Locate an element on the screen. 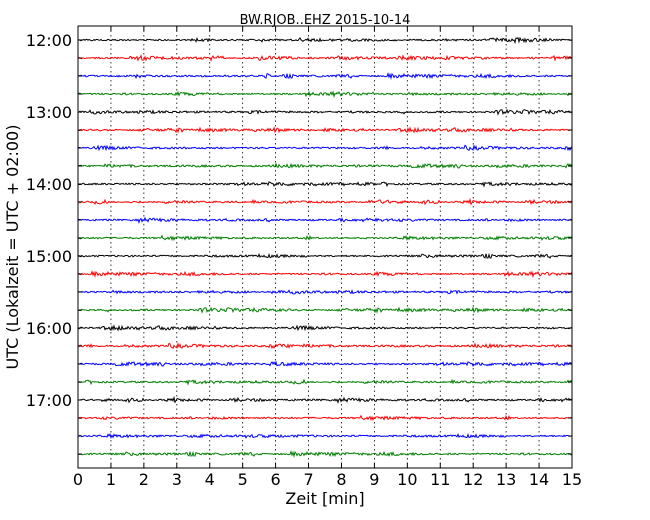  y-tick-label: 12:00 is located at coordinates (49, 40).